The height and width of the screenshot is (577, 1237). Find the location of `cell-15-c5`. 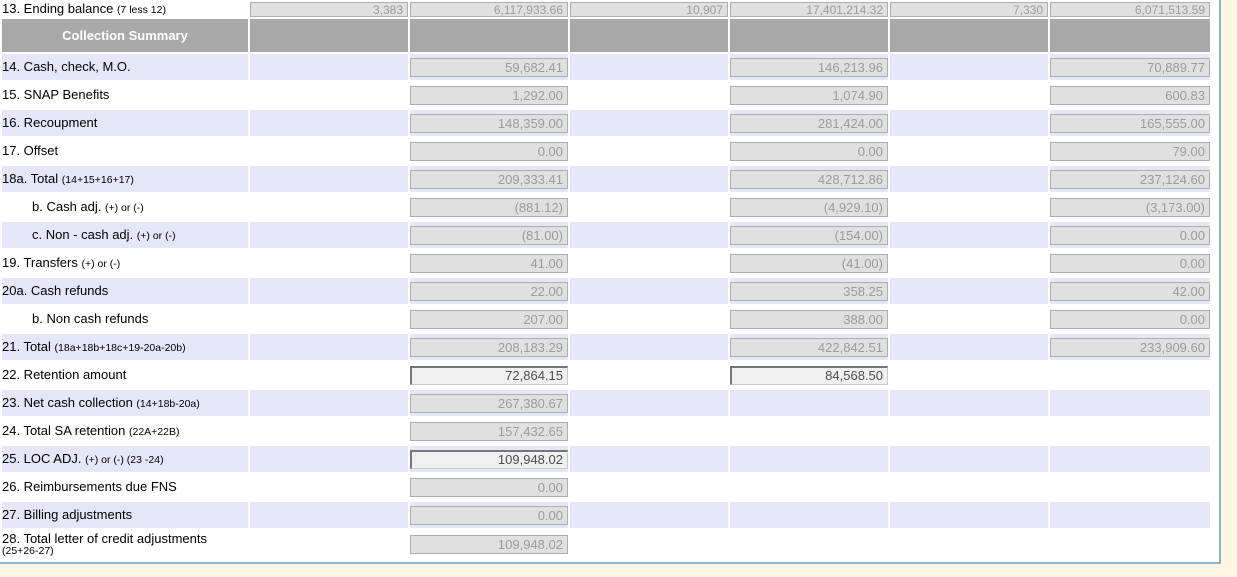

cell-15-c5 is located at coordinates (969, 95).